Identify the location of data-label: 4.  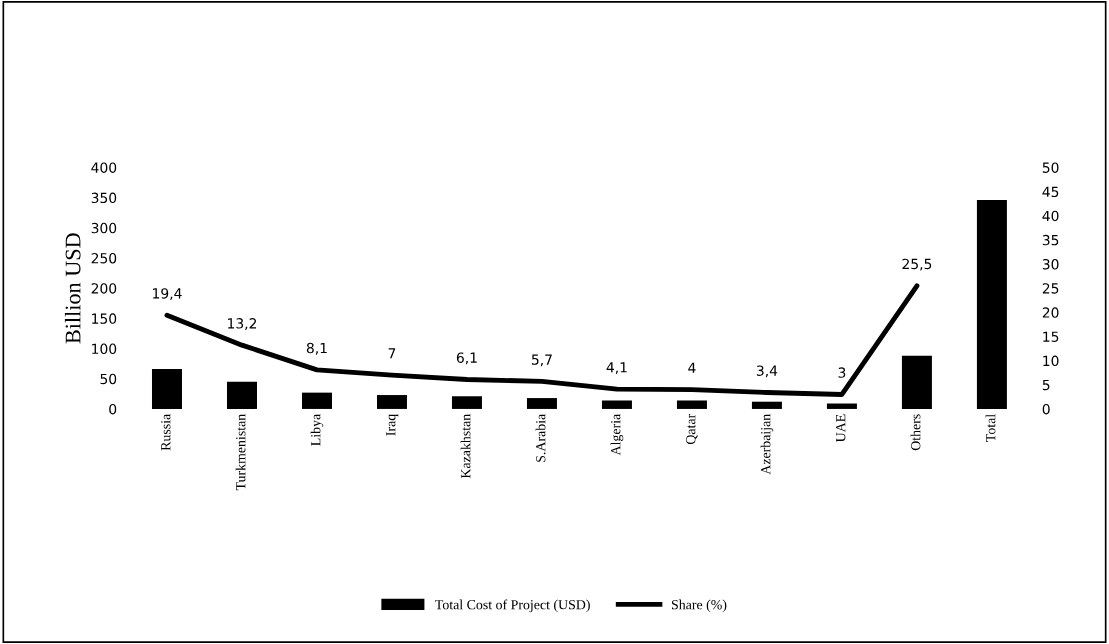
(692, 367).